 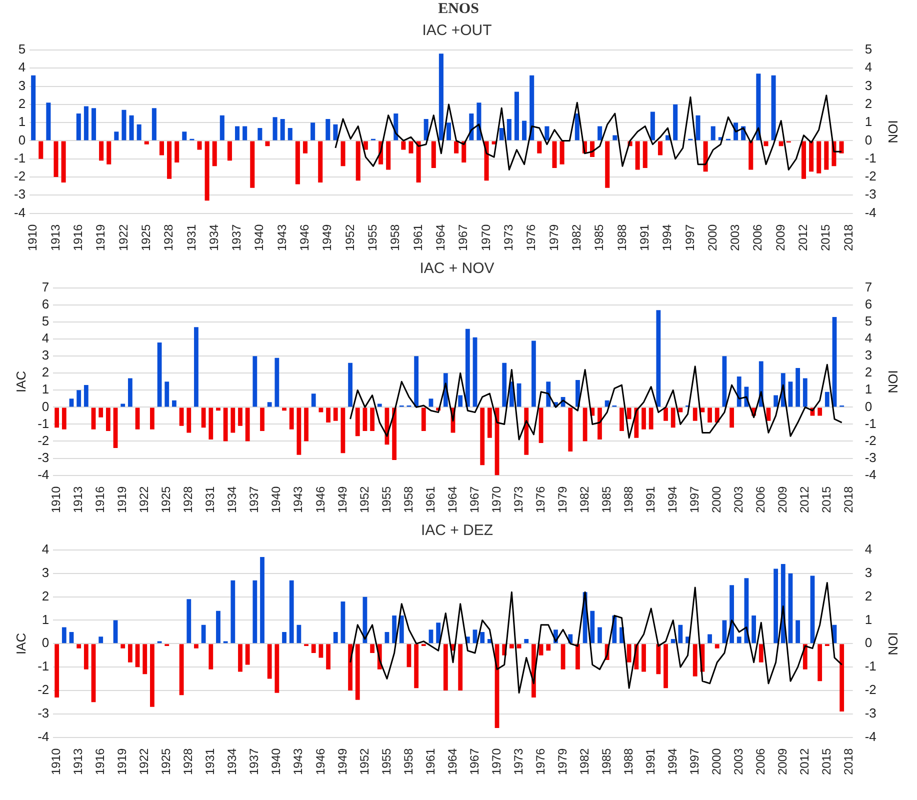 What do you see at coordinates (22, 49) in the screenshot?
I see `y-tick-label: 5` at bounding box center [22, 49].